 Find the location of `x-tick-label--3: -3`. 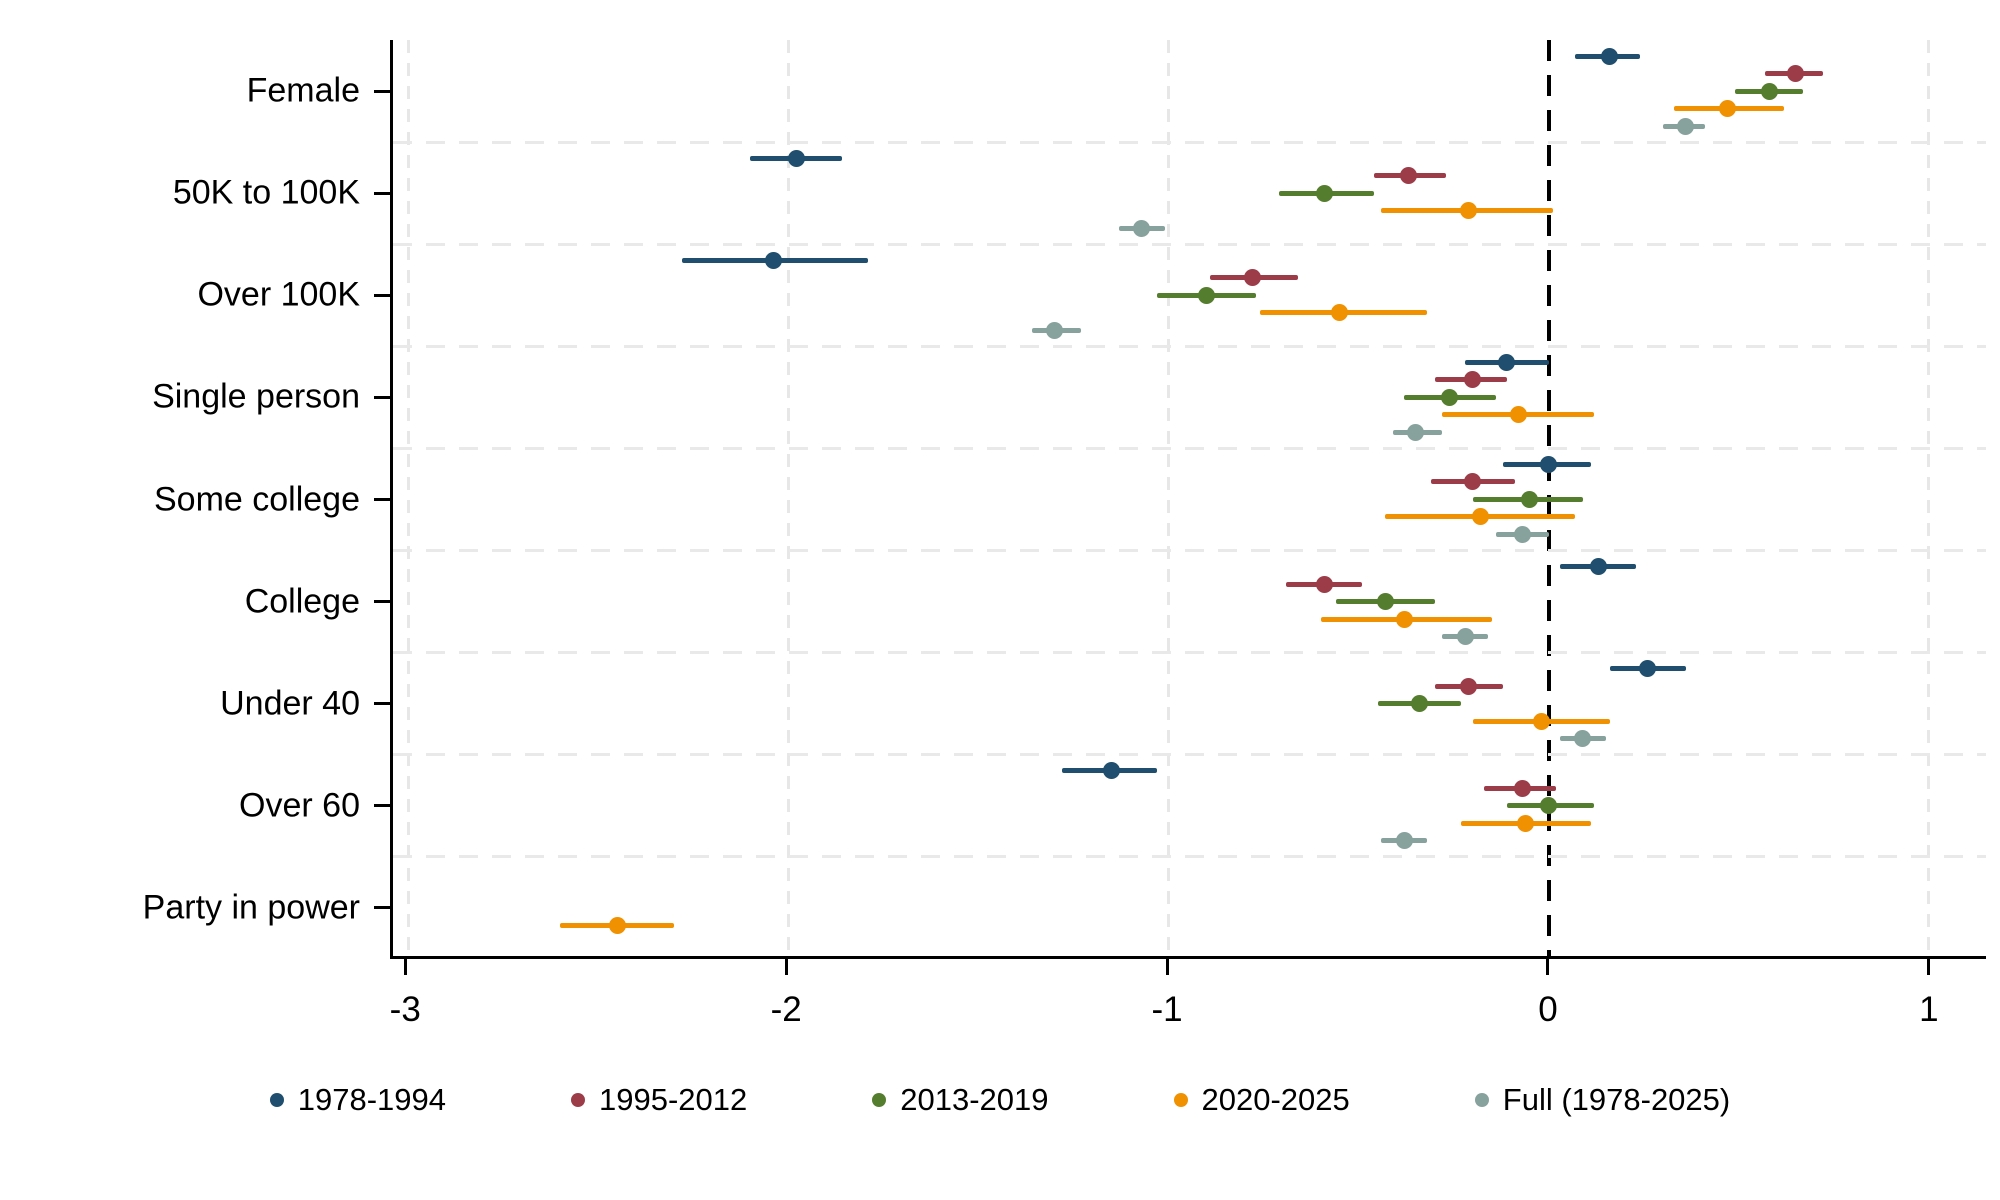

x-tick-label--3: -3 is located at coordinates (405, 1009).